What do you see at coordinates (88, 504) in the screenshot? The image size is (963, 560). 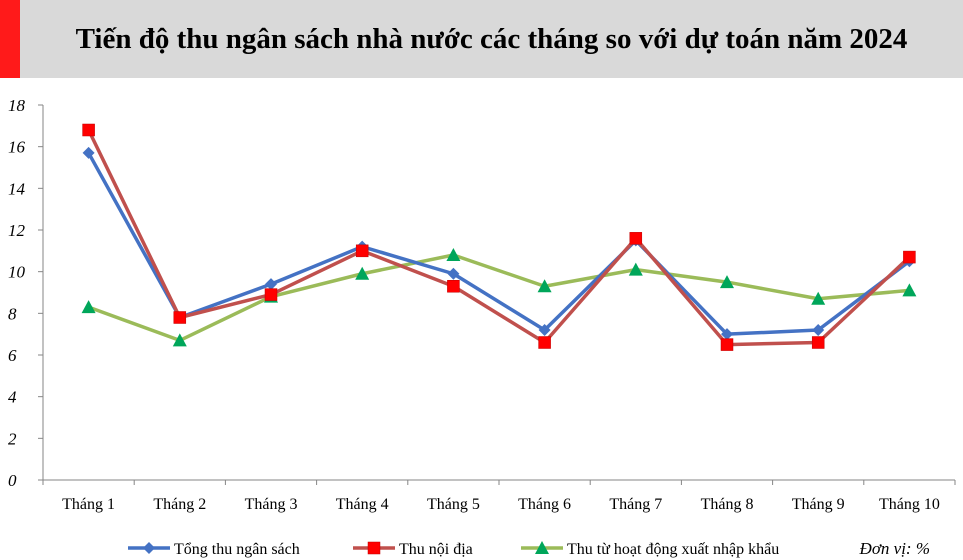 I see `x-tick-label: Tháng 1` at bounding box center [88, 504].